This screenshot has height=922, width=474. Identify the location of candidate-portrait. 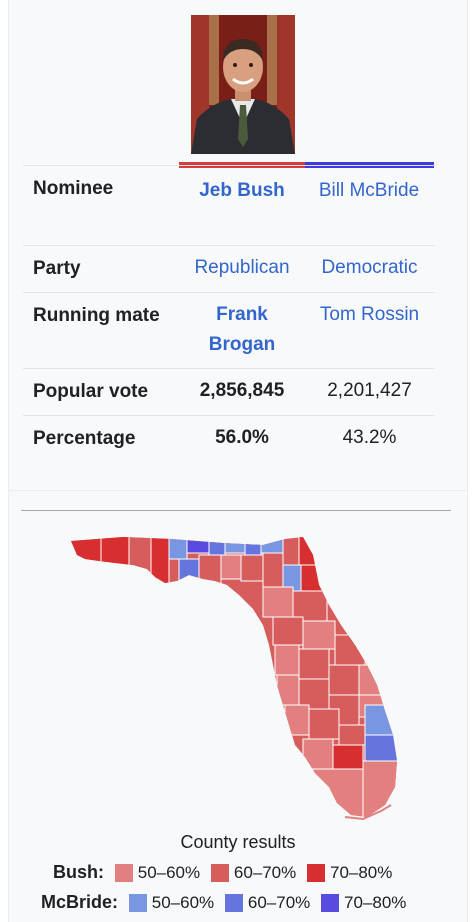
(243, 84).